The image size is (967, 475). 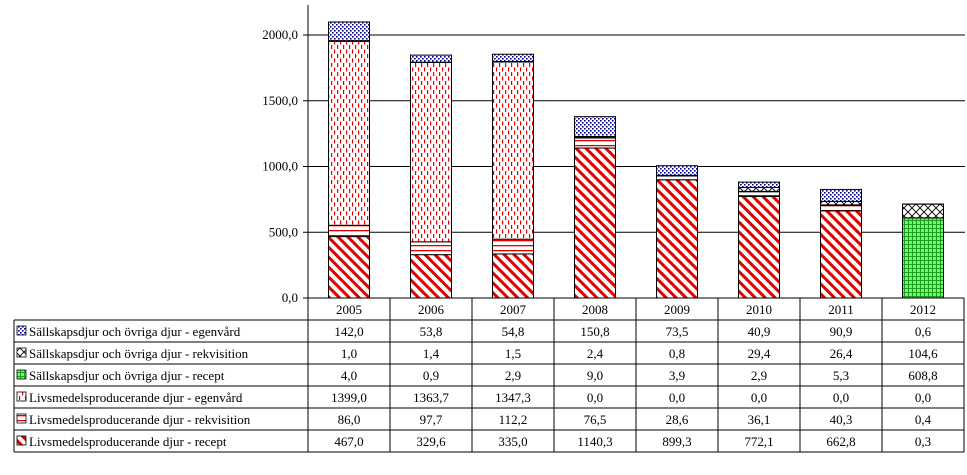 I want to click on data-label: 3,9, so click(x=677, y=375).